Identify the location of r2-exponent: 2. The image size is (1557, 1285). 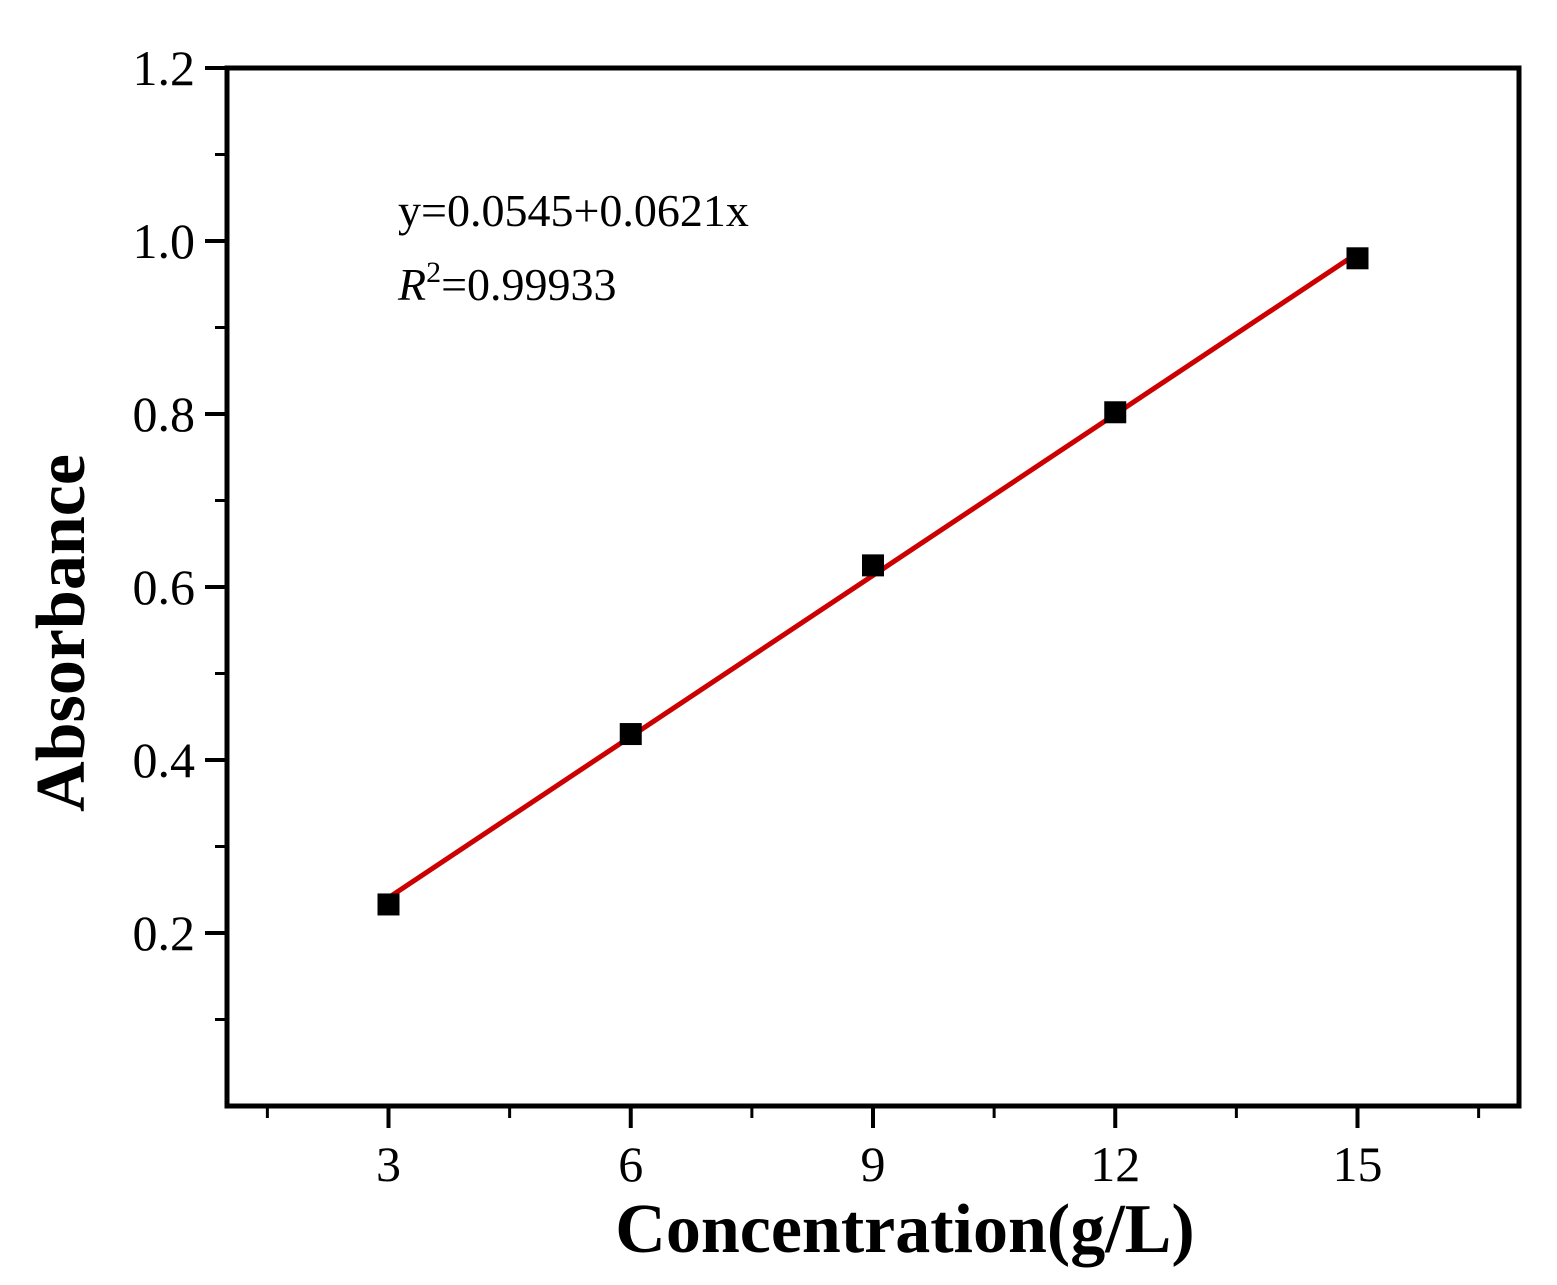
(433, 272).